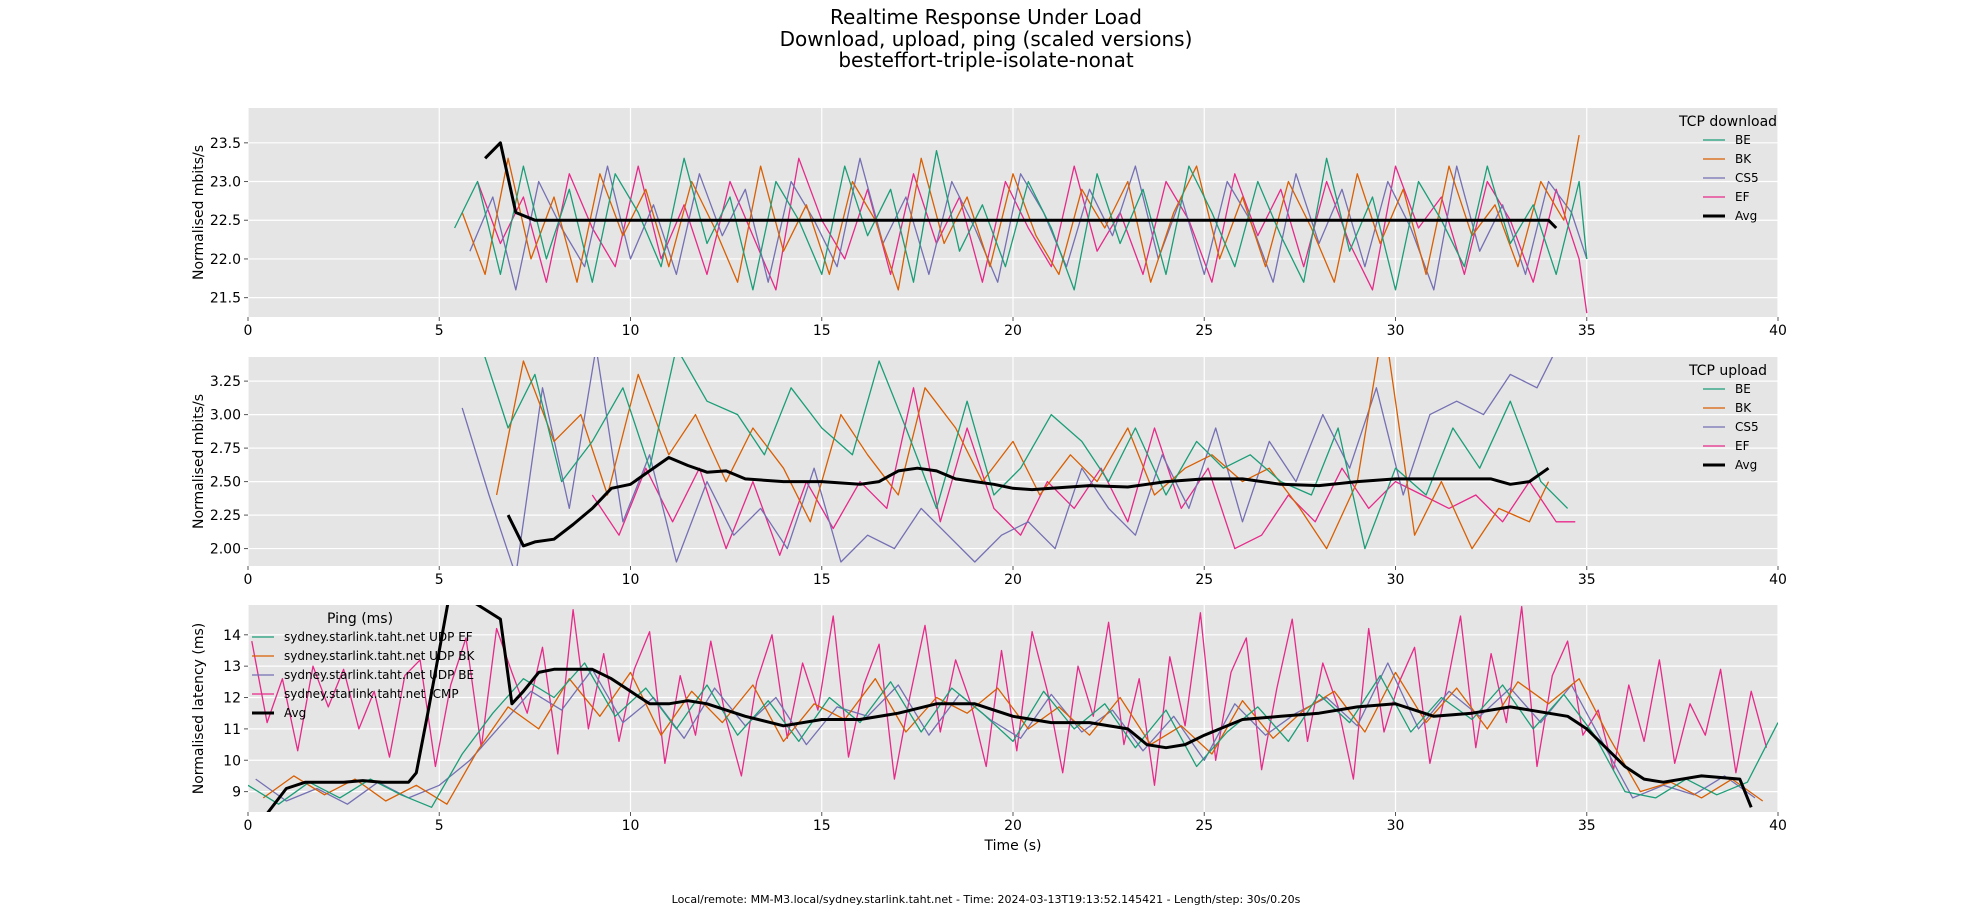  What do you see at coordinates (248, 331) in the screenshot?
I see `download-xtick-label: 0` at bounding box center [248, 331].